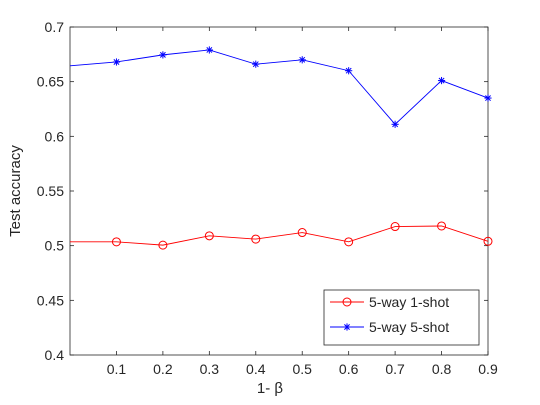  What do you see at coordinates (409, 327) in the screenshot?
I see `legend-label: 5-way 5-shot` at bounding box center [409, 327].